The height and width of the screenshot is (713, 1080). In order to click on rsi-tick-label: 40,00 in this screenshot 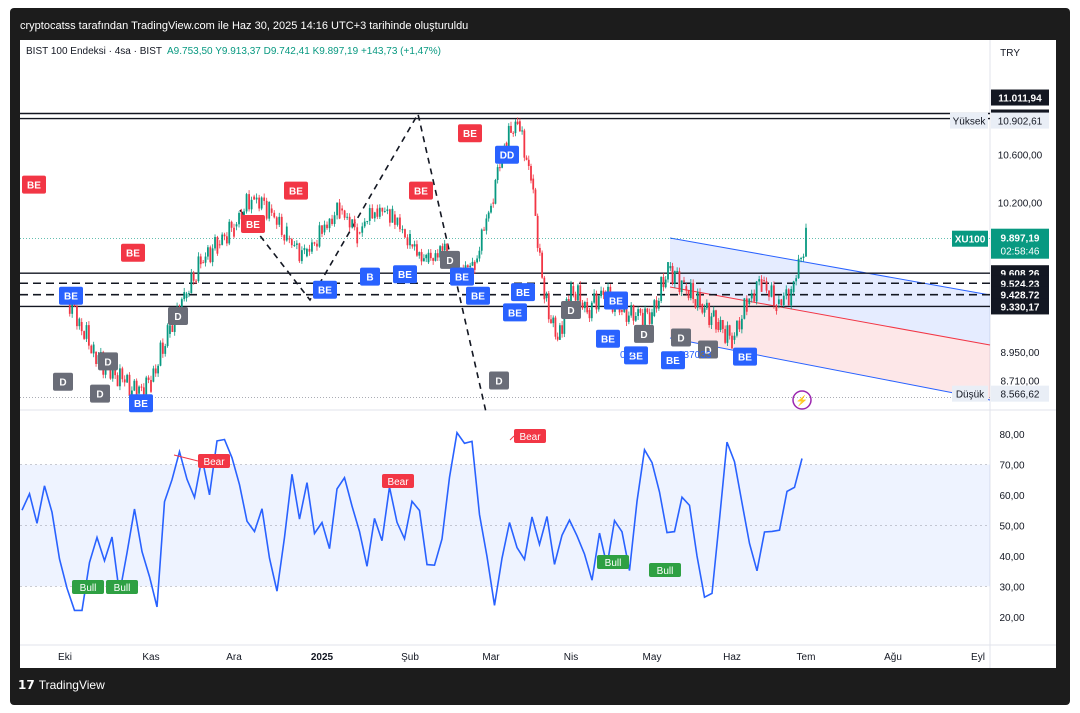, I will do `click(1011, 557)`.